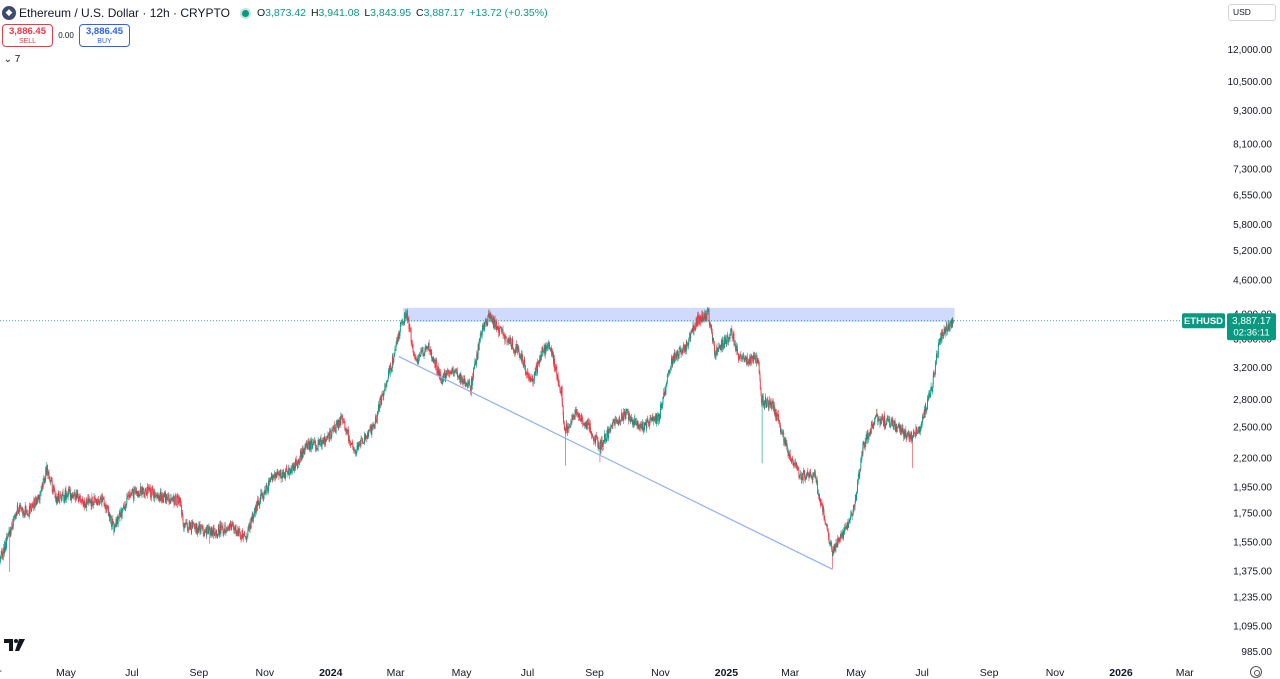 This screenshot has height=679, width=1280. Describe the element at coordinates (679, 314) in the screenshot. I see `resistance-zone` at that location.